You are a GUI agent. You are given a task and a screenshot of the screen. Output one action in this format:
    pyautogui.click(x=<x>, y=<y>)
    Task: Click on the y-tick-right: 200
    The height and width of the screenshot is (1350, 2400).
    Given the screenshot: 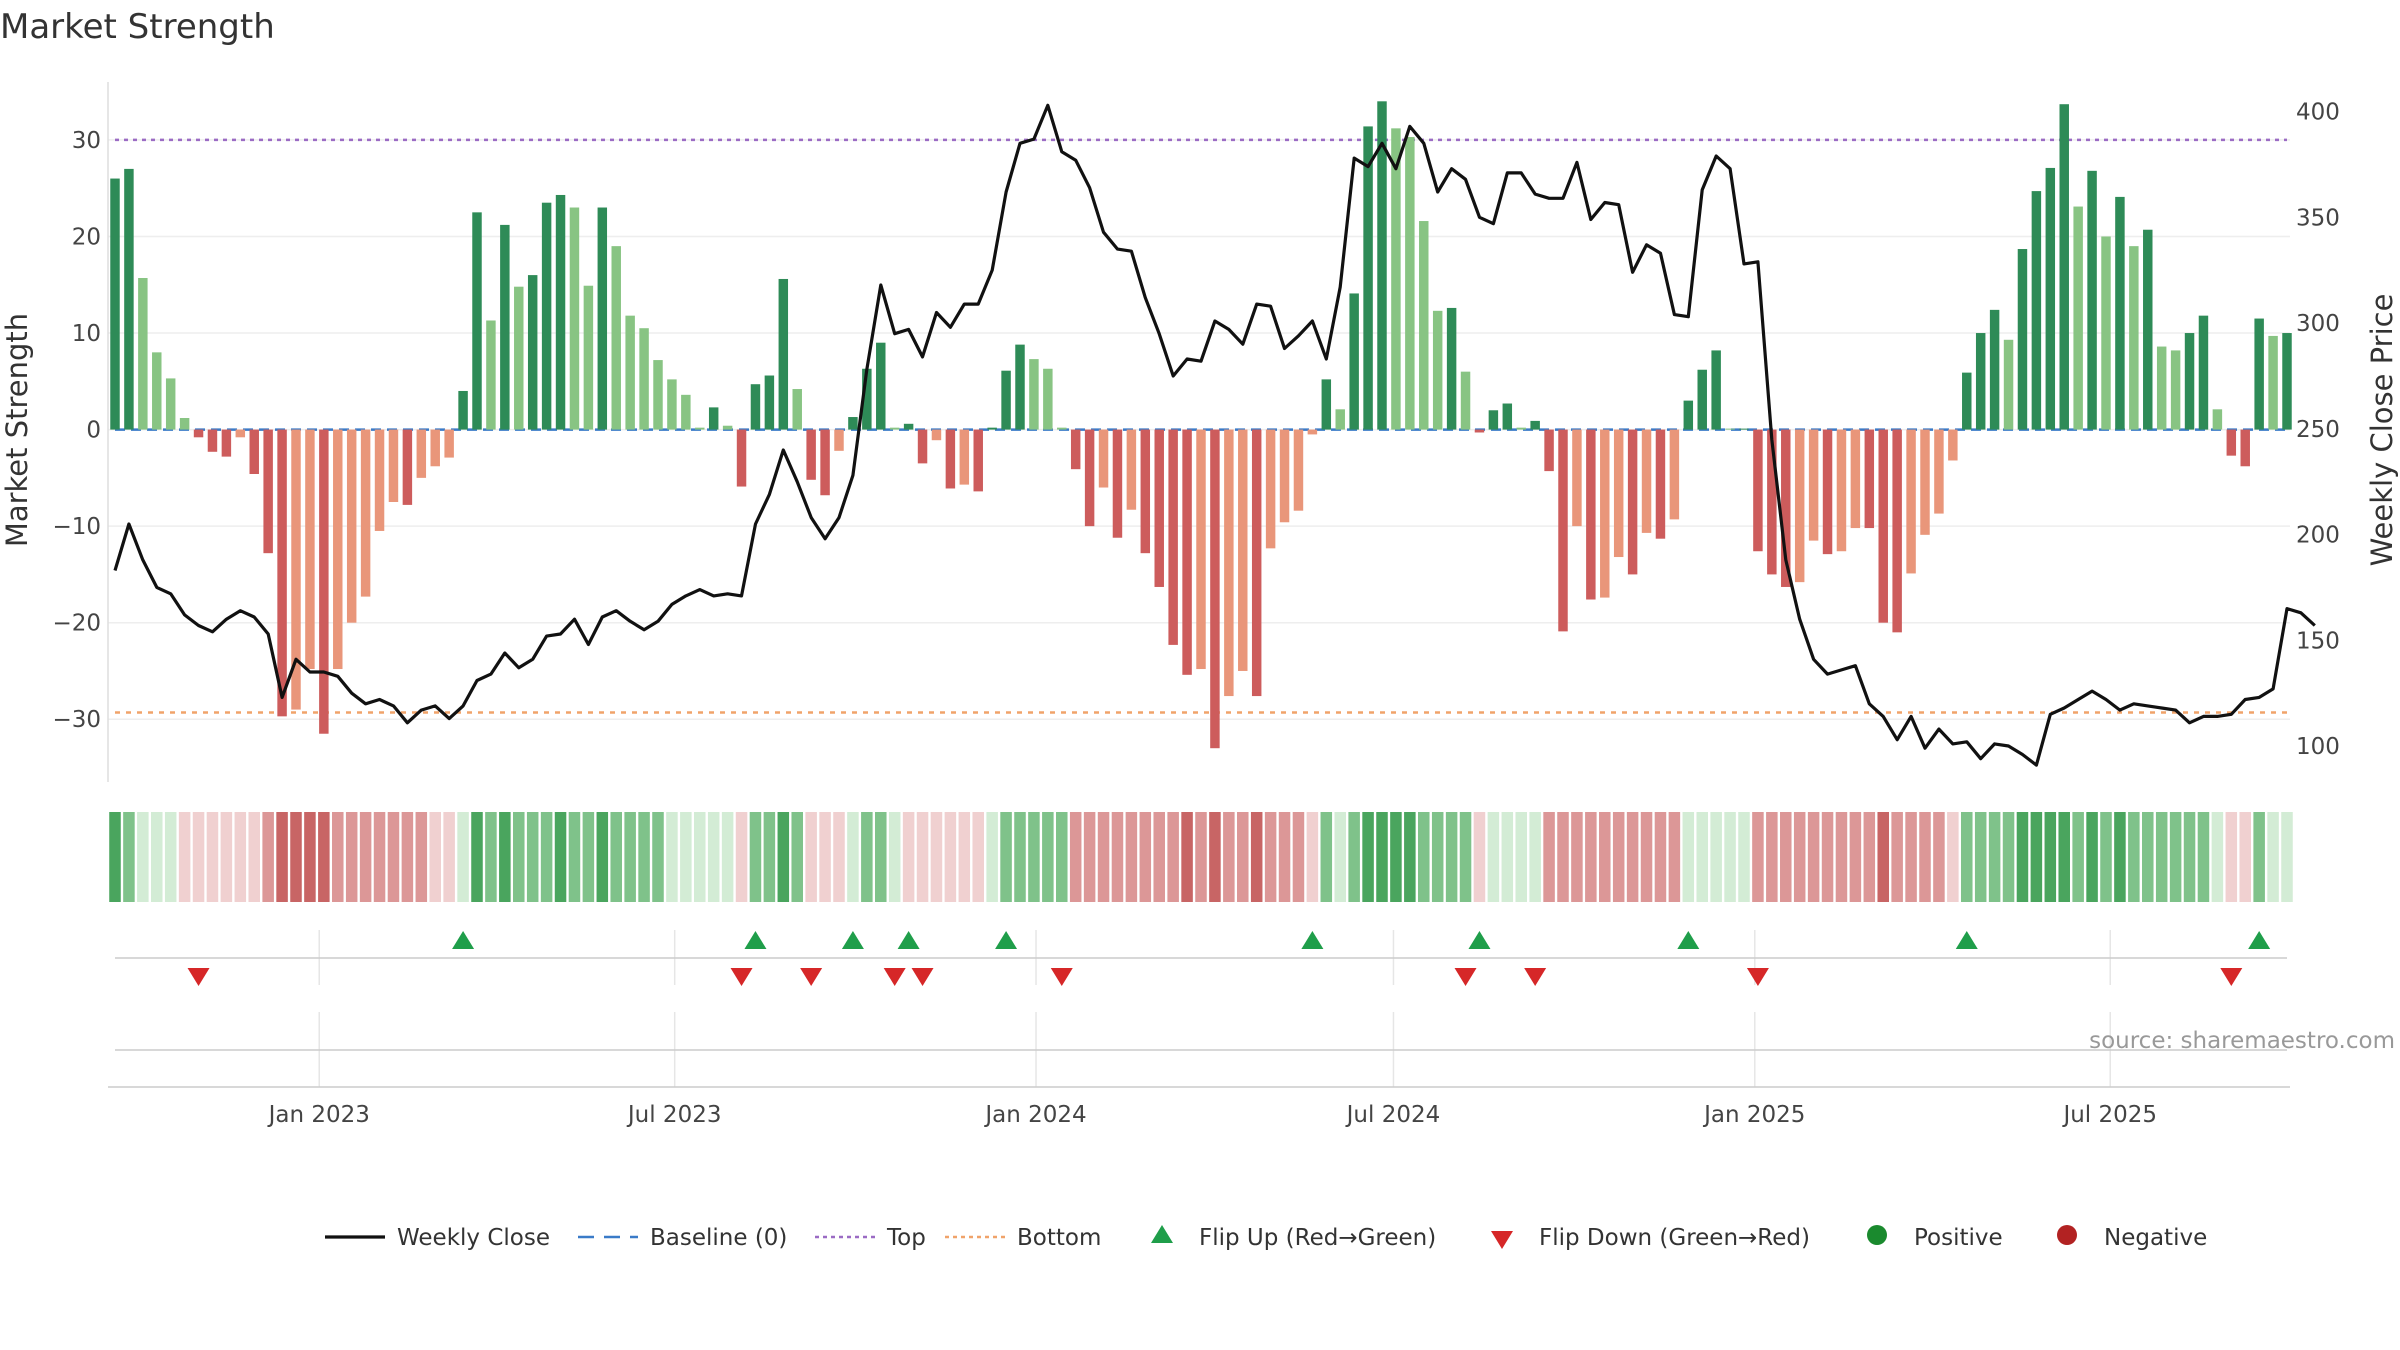 What is the action you would take?
    pyautogui.click(x=2318, y=536)
    